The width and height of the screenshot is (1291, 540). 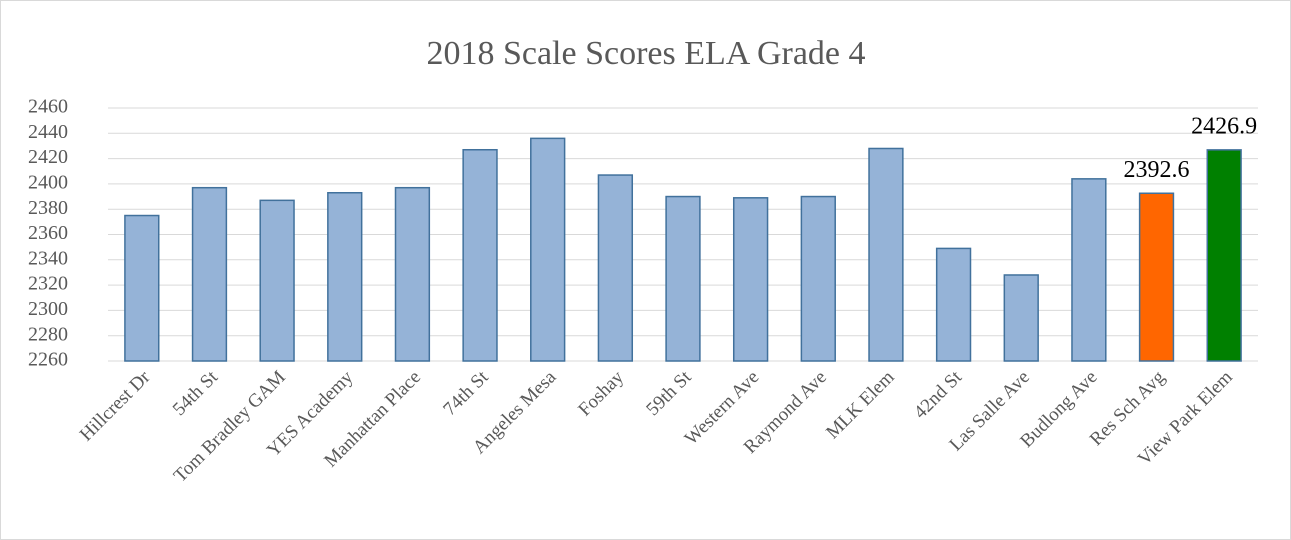 I want to click on y-tick-label: 2260, so click(x=48, y=360).